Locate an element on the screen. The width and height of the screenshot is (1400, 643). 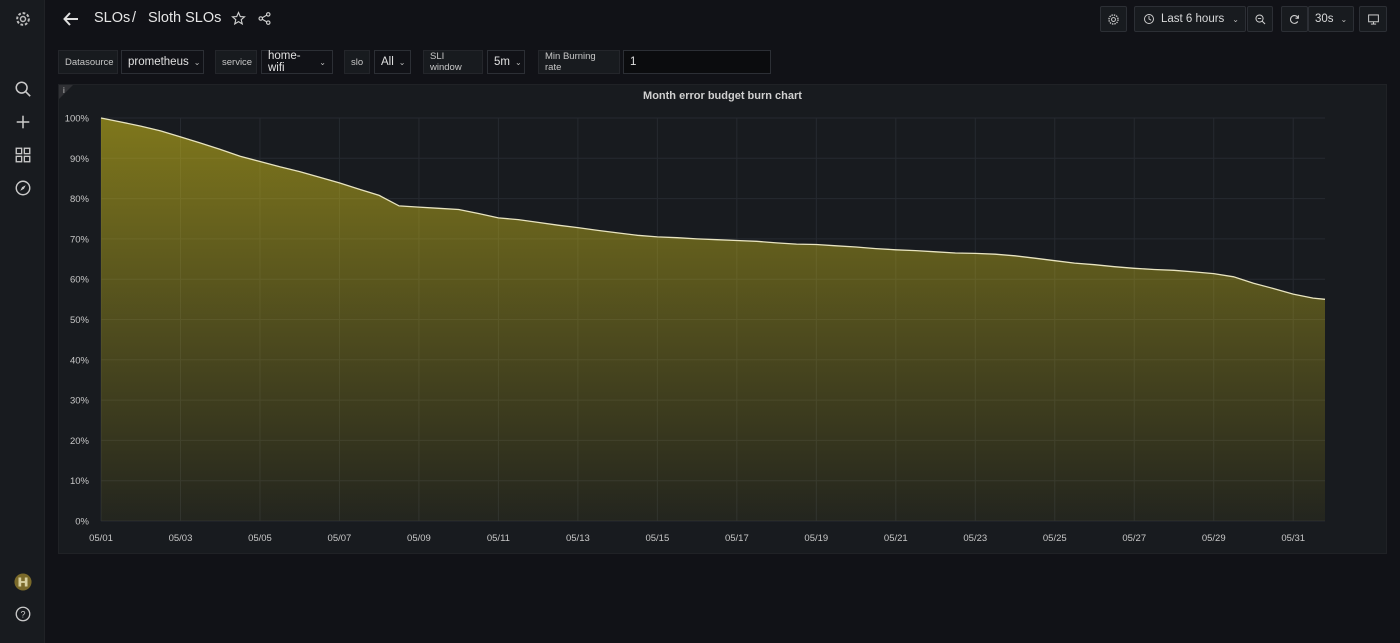
variable-select-sli-window: 5m ⌄ is located at coordinates (506, 62).